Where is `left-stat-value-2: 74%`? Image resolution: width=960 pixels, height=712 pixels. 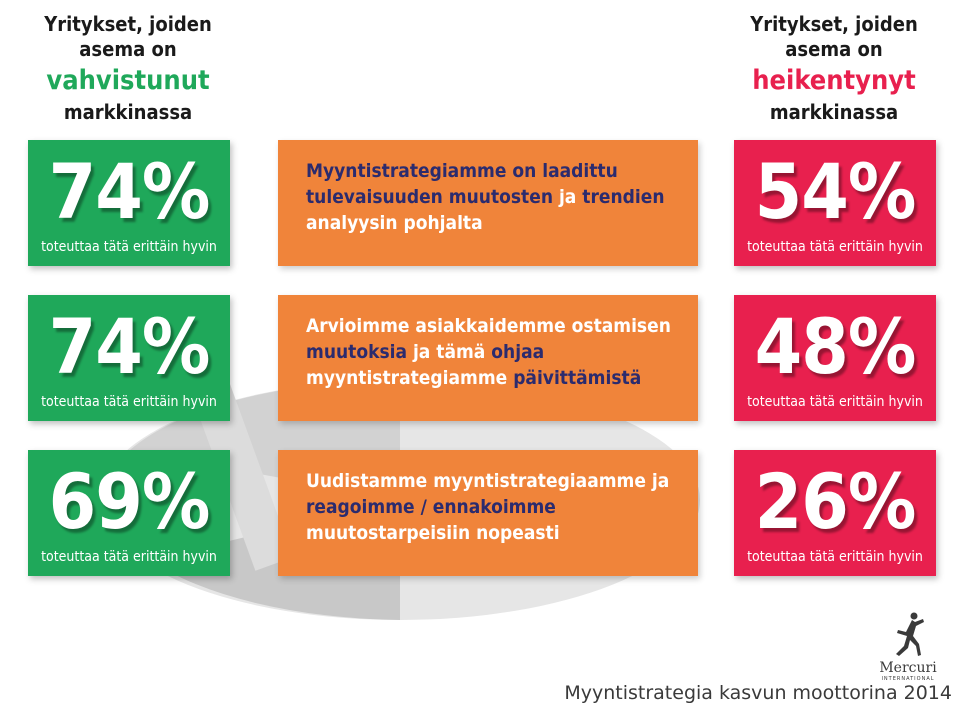
left-stat-value-2: 74% is located at coordinates (129, 346).